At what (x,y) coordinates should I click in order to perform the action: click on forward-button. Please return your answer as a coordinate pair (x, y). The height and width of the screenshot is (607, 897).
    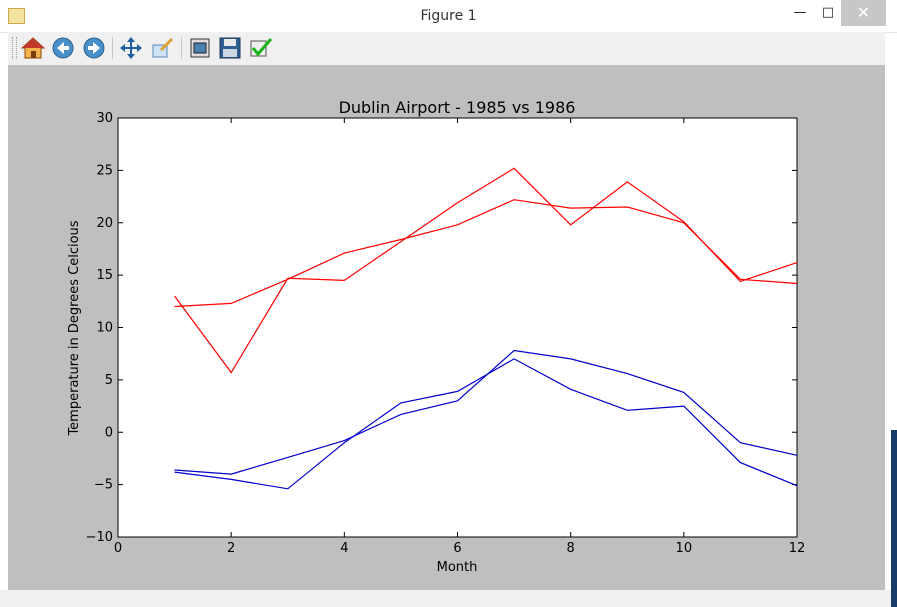
    Looking at the image, I should click on (94, 48).